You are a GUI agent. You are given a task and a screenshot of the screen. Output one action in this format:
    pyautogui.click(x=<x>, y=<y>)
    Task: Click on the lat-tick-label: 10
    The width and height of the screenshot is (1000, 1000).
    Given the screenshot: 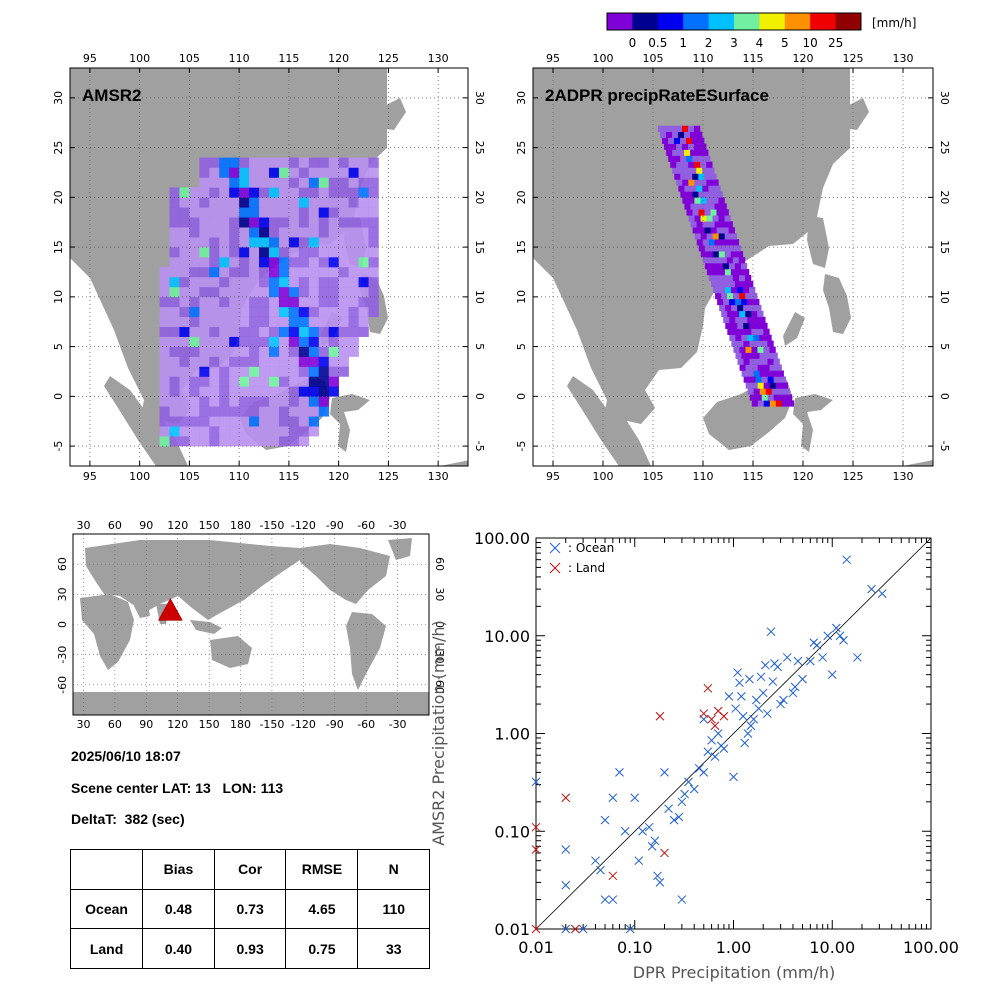 What is the action you would take?
    pyautogui.click(x=521, y=297)
    